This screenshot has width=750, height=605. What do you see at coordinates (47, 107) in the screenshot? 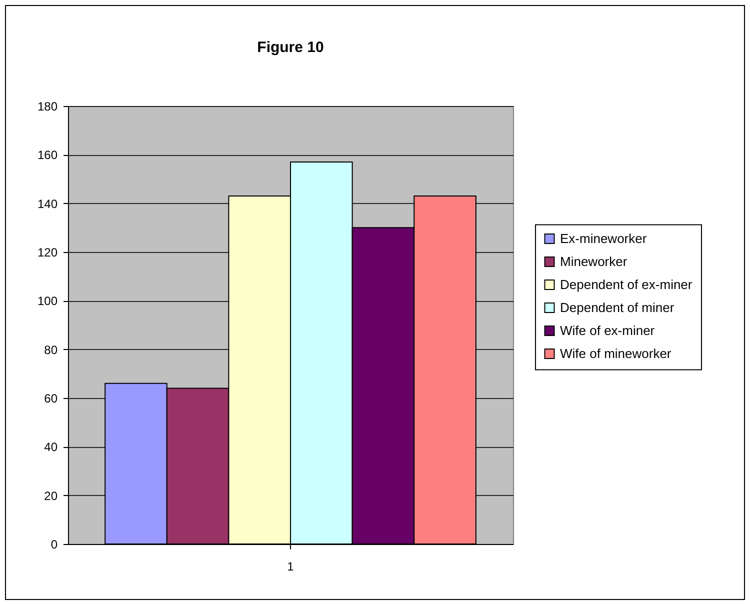
I see `y-tick-label: 180` at bounding box center [47, 107].